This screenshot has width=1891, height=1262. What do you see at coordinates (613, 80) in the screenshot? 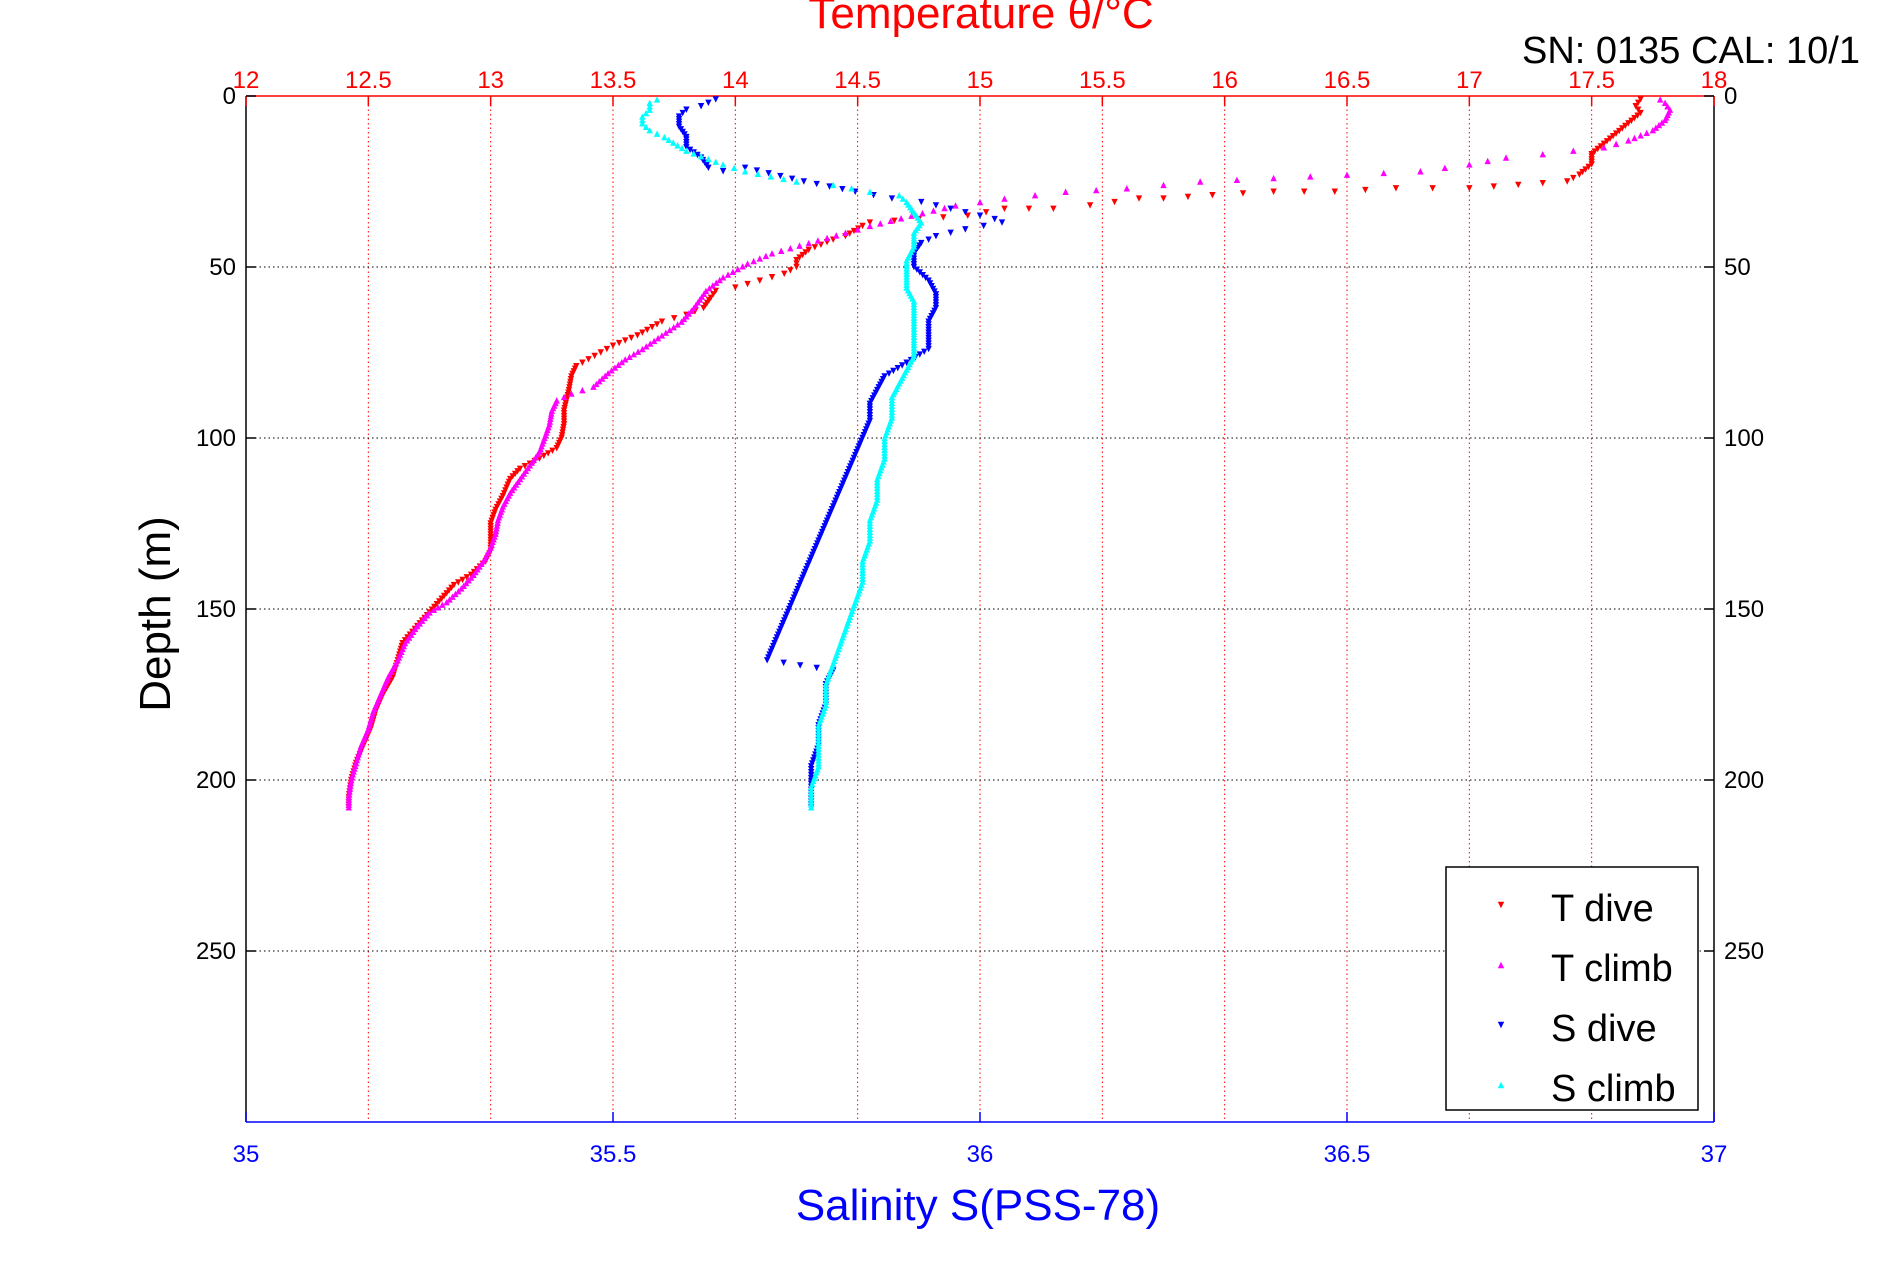
I see `top-tick-label: 13.5` at bounding box center [613, 80].